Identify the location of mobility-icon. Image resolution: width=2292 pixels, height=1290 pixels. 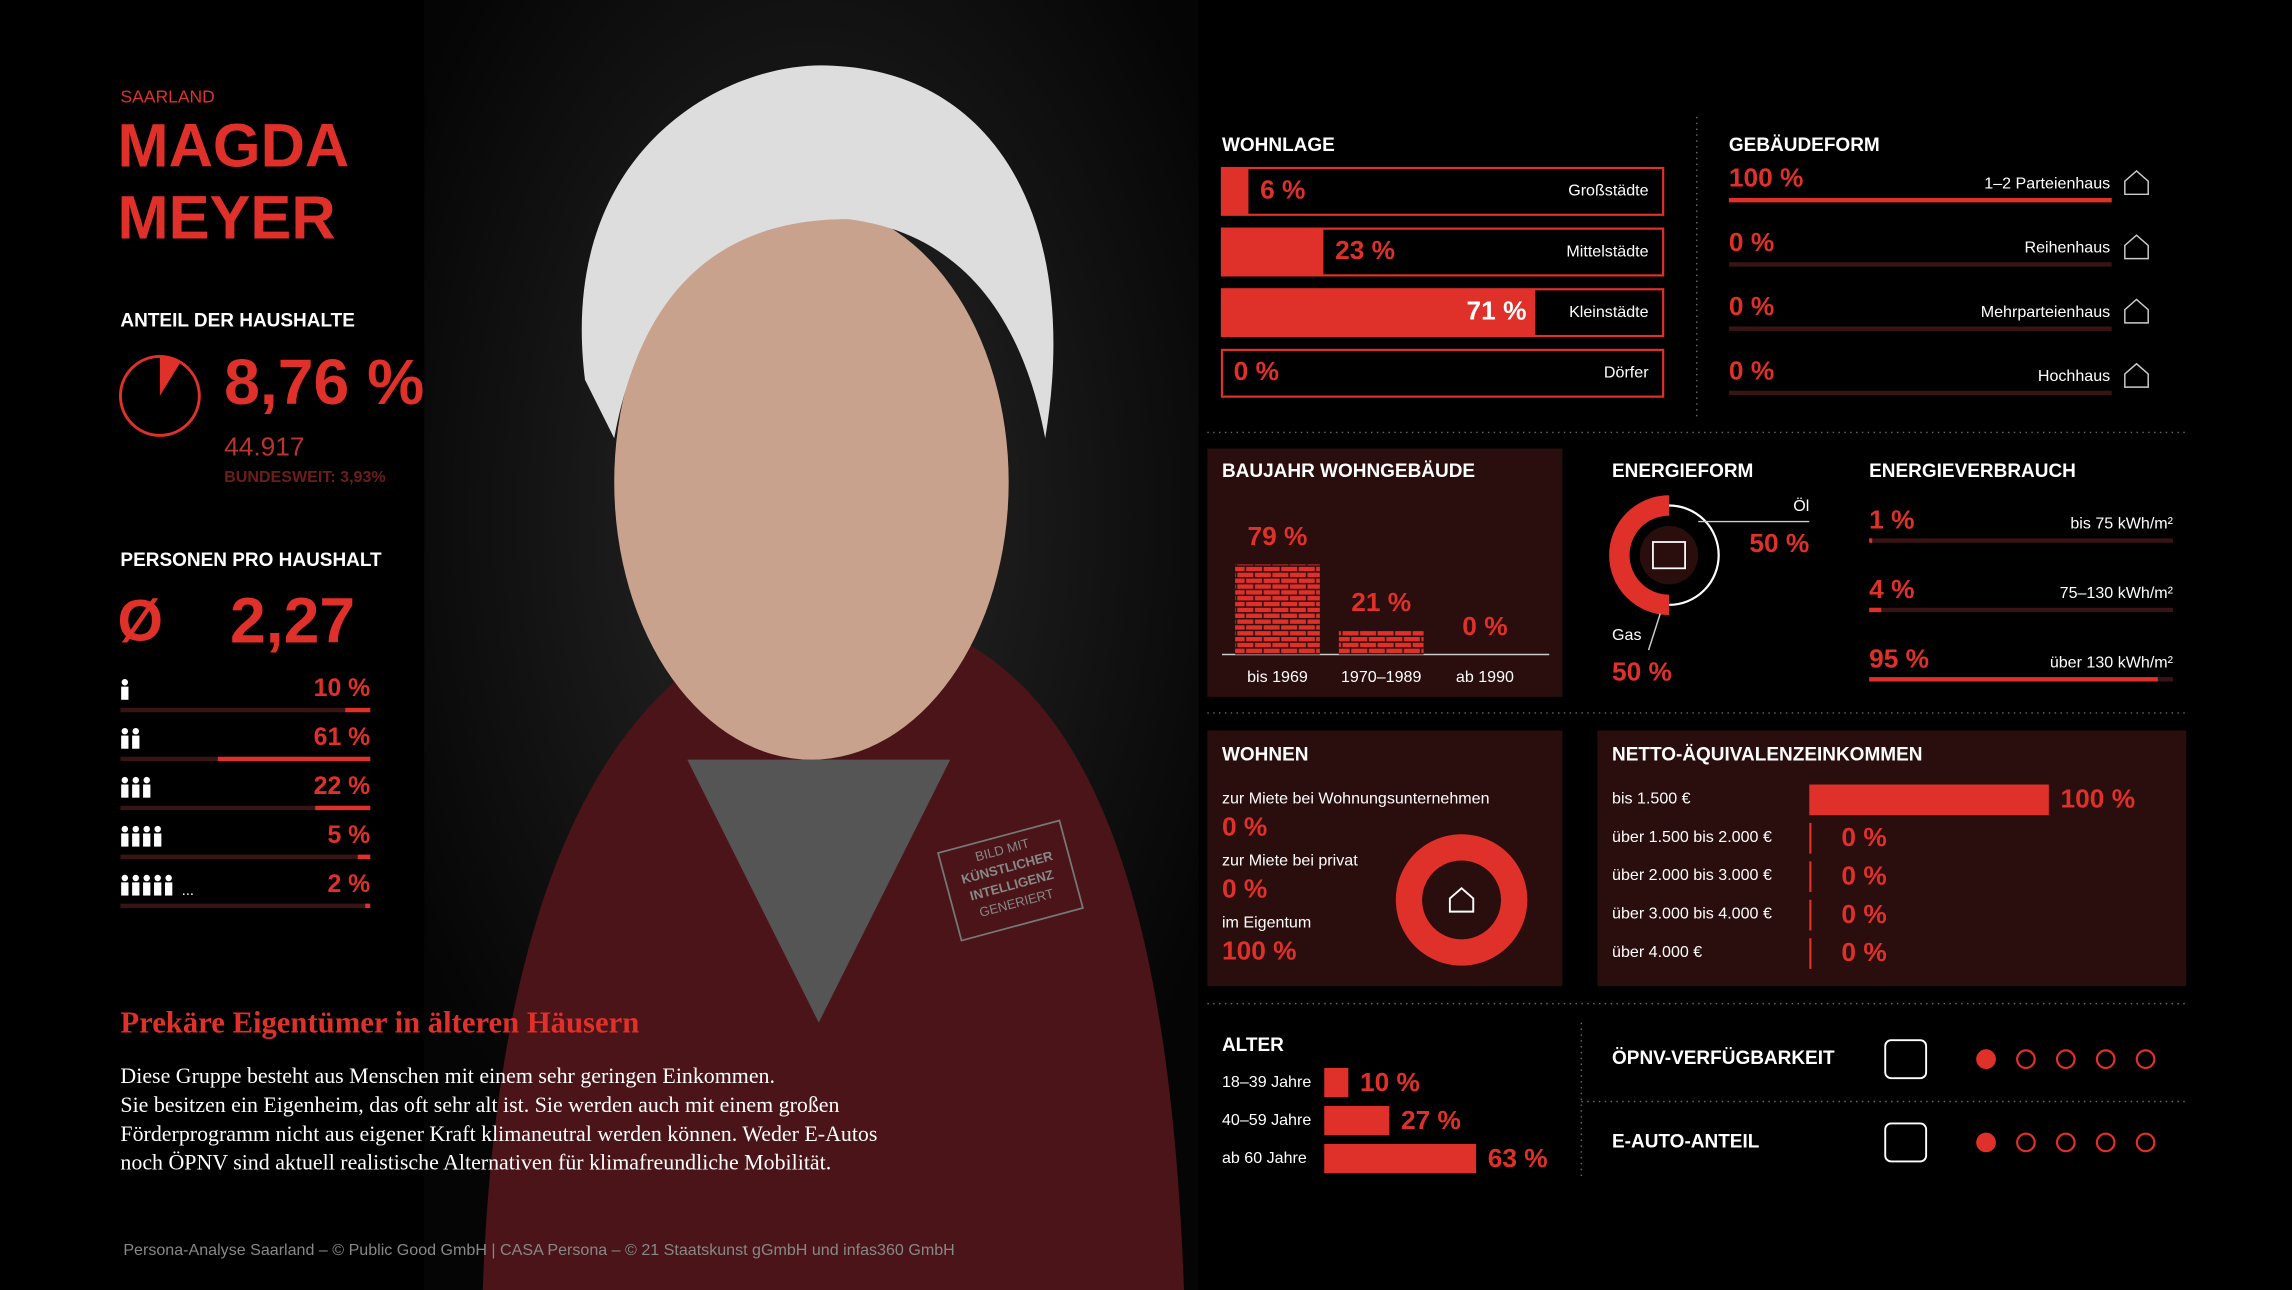
(1906, 1142).